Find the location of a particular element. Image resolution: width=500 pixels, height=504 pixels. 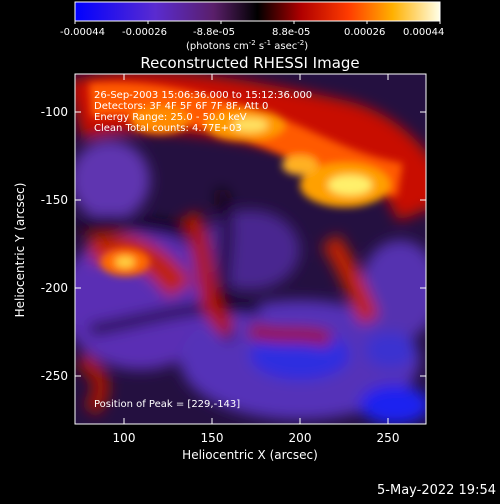

y-tick-label: -200 is located at coordinates (54, 288).